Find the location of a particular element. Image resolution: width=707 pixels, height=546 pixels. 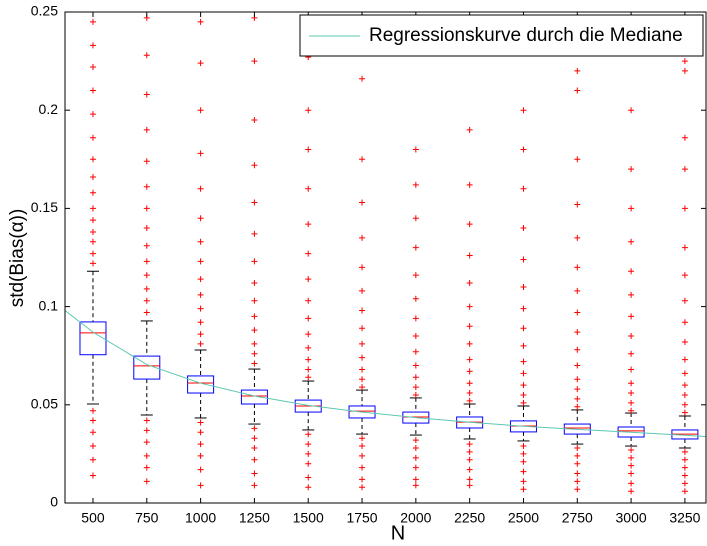

x-tick-label: 2750 is located at coordinates (577, 518).